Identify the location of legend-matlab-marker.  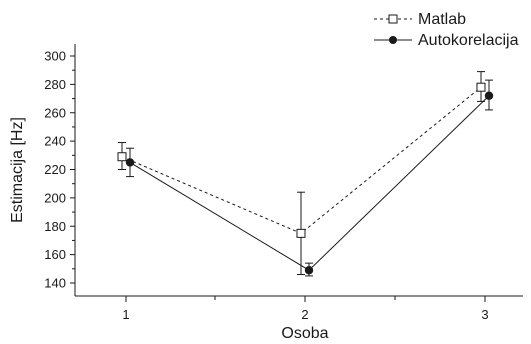
(393, 19).